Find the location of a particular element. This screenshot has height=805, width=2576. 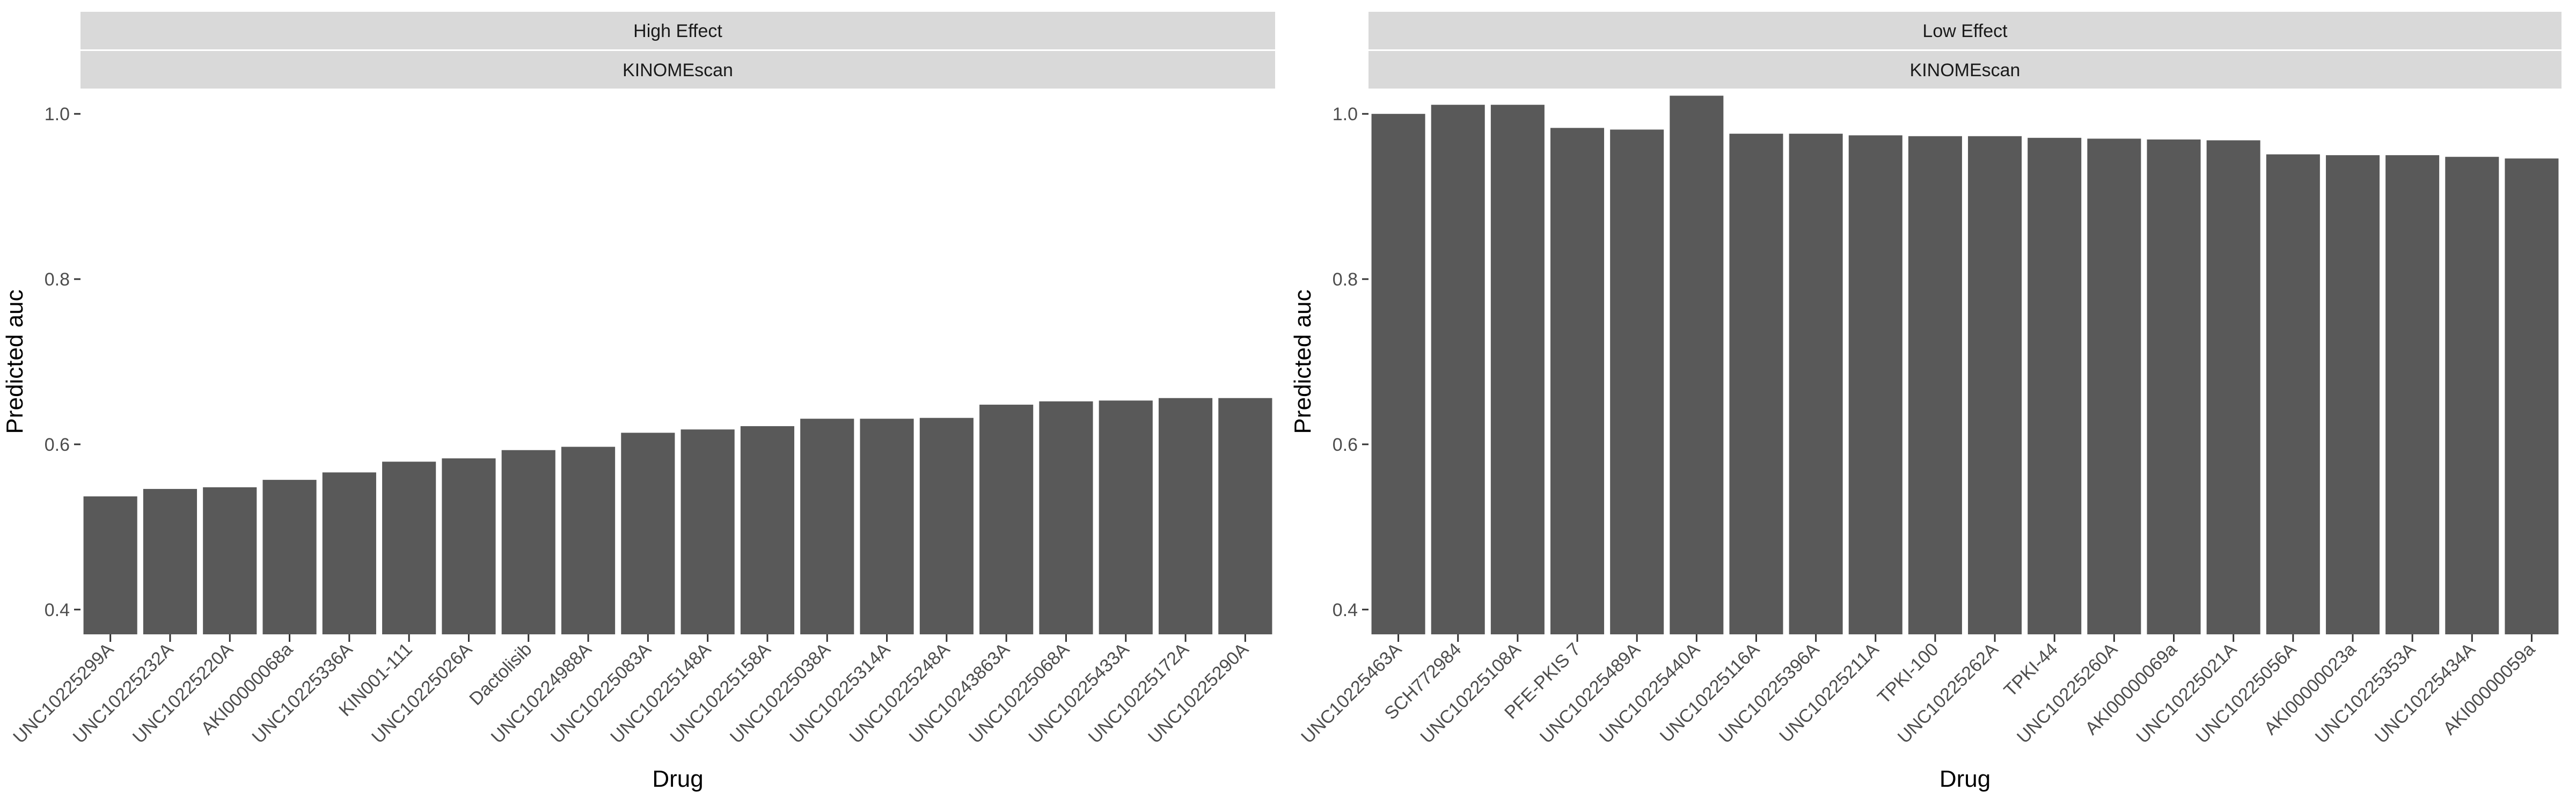

x-tick-label: UNC10243863A is located at coordinates (959, 693).